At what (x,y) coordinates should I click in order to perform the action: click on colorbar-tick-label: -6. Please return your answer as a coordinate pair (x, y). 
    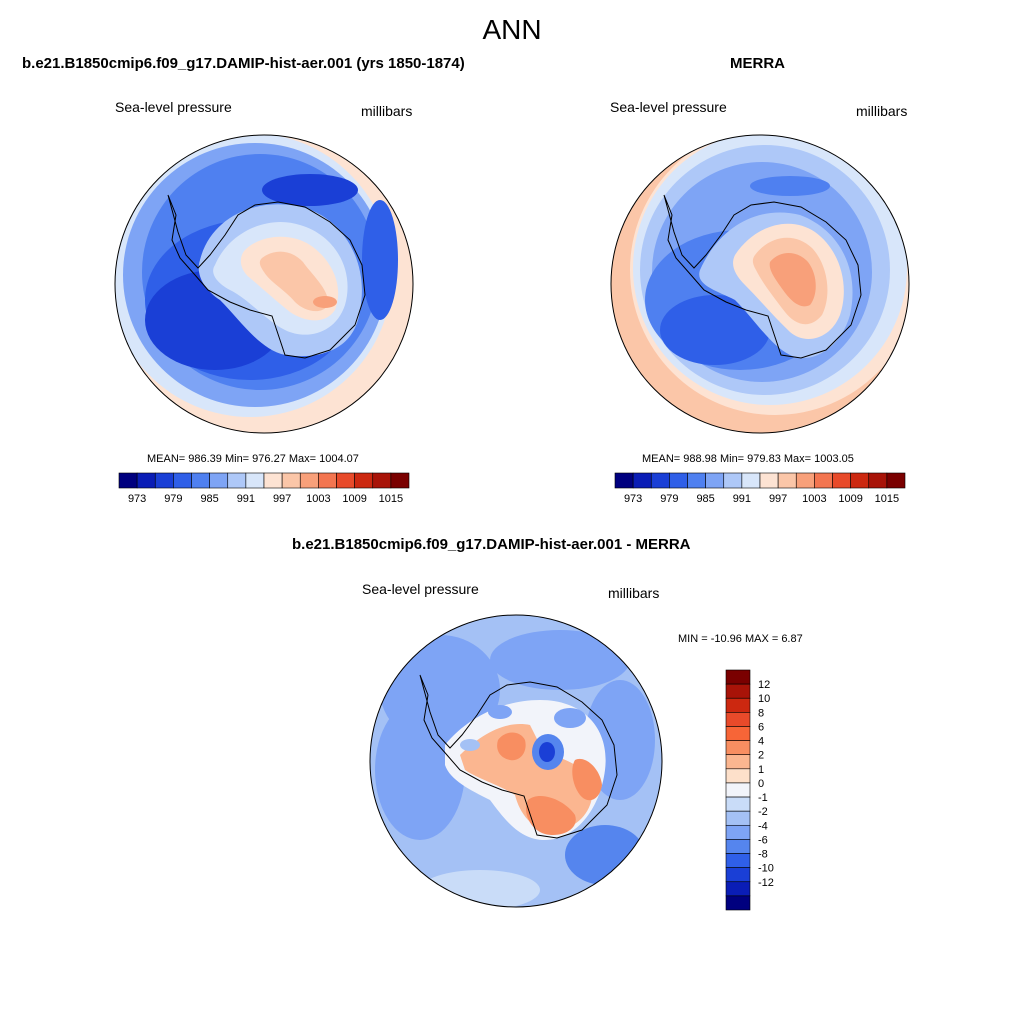
    Looking at the image, I should click on (763, 840).